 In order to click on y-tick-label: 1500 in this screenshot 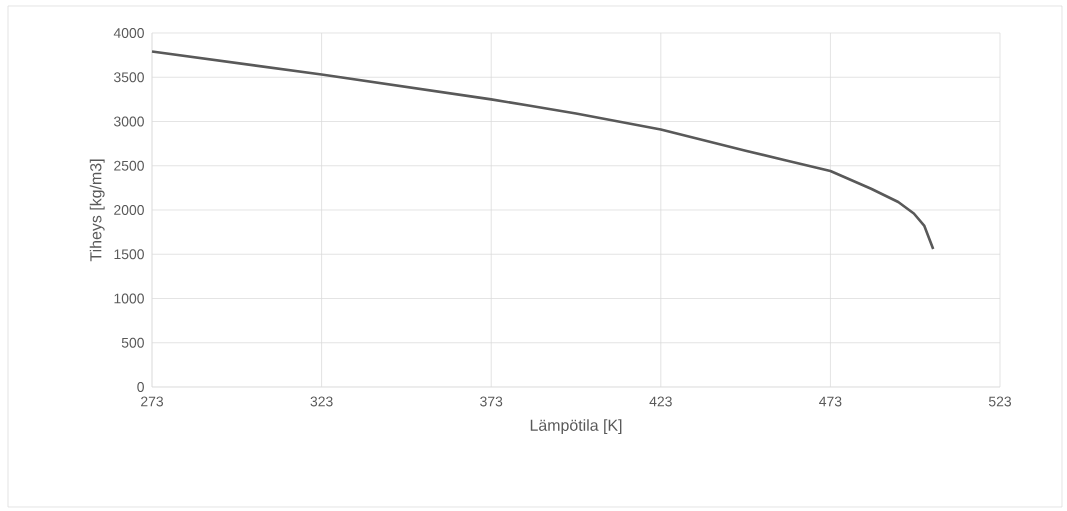, I will do `click(129, 254)`.